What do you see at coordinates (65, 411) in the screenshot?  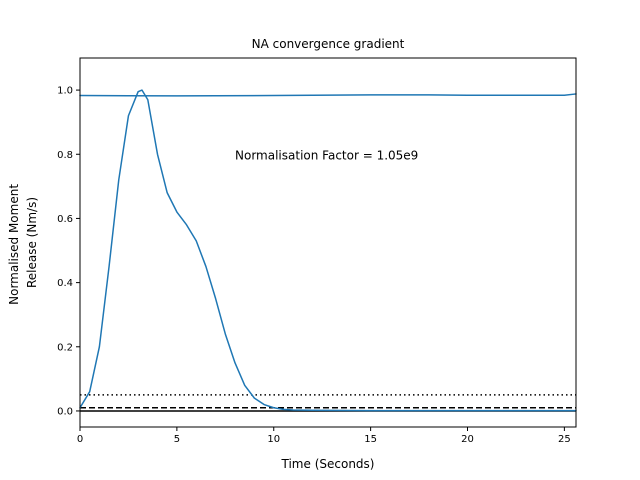 I see `y-tick-label: 0.0` at bounding box center [65, 411].